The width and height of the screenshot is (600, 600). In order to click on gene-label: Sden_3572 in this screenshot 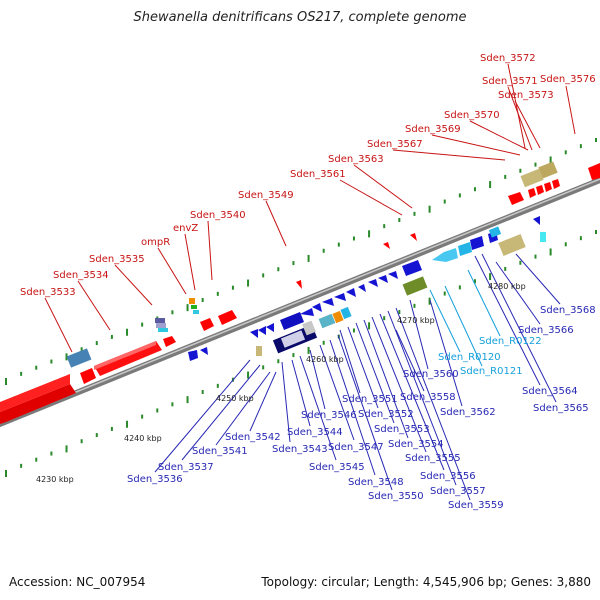, I will do `click(508, 58)`.